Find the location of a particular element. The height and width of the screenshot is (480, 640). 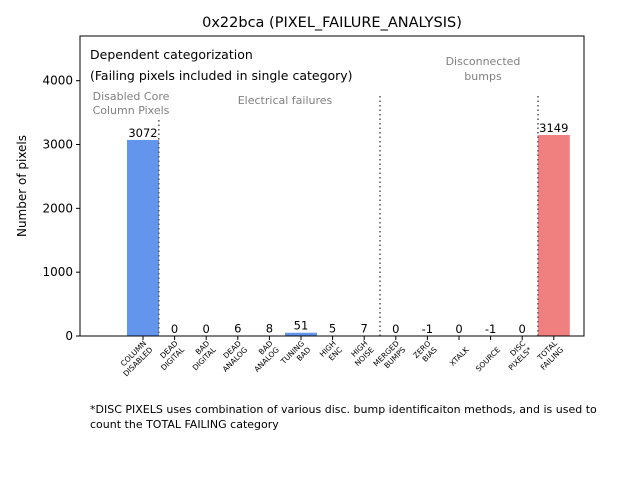

x-tick-label-10: XTALK is located at coordinates (460, 356).